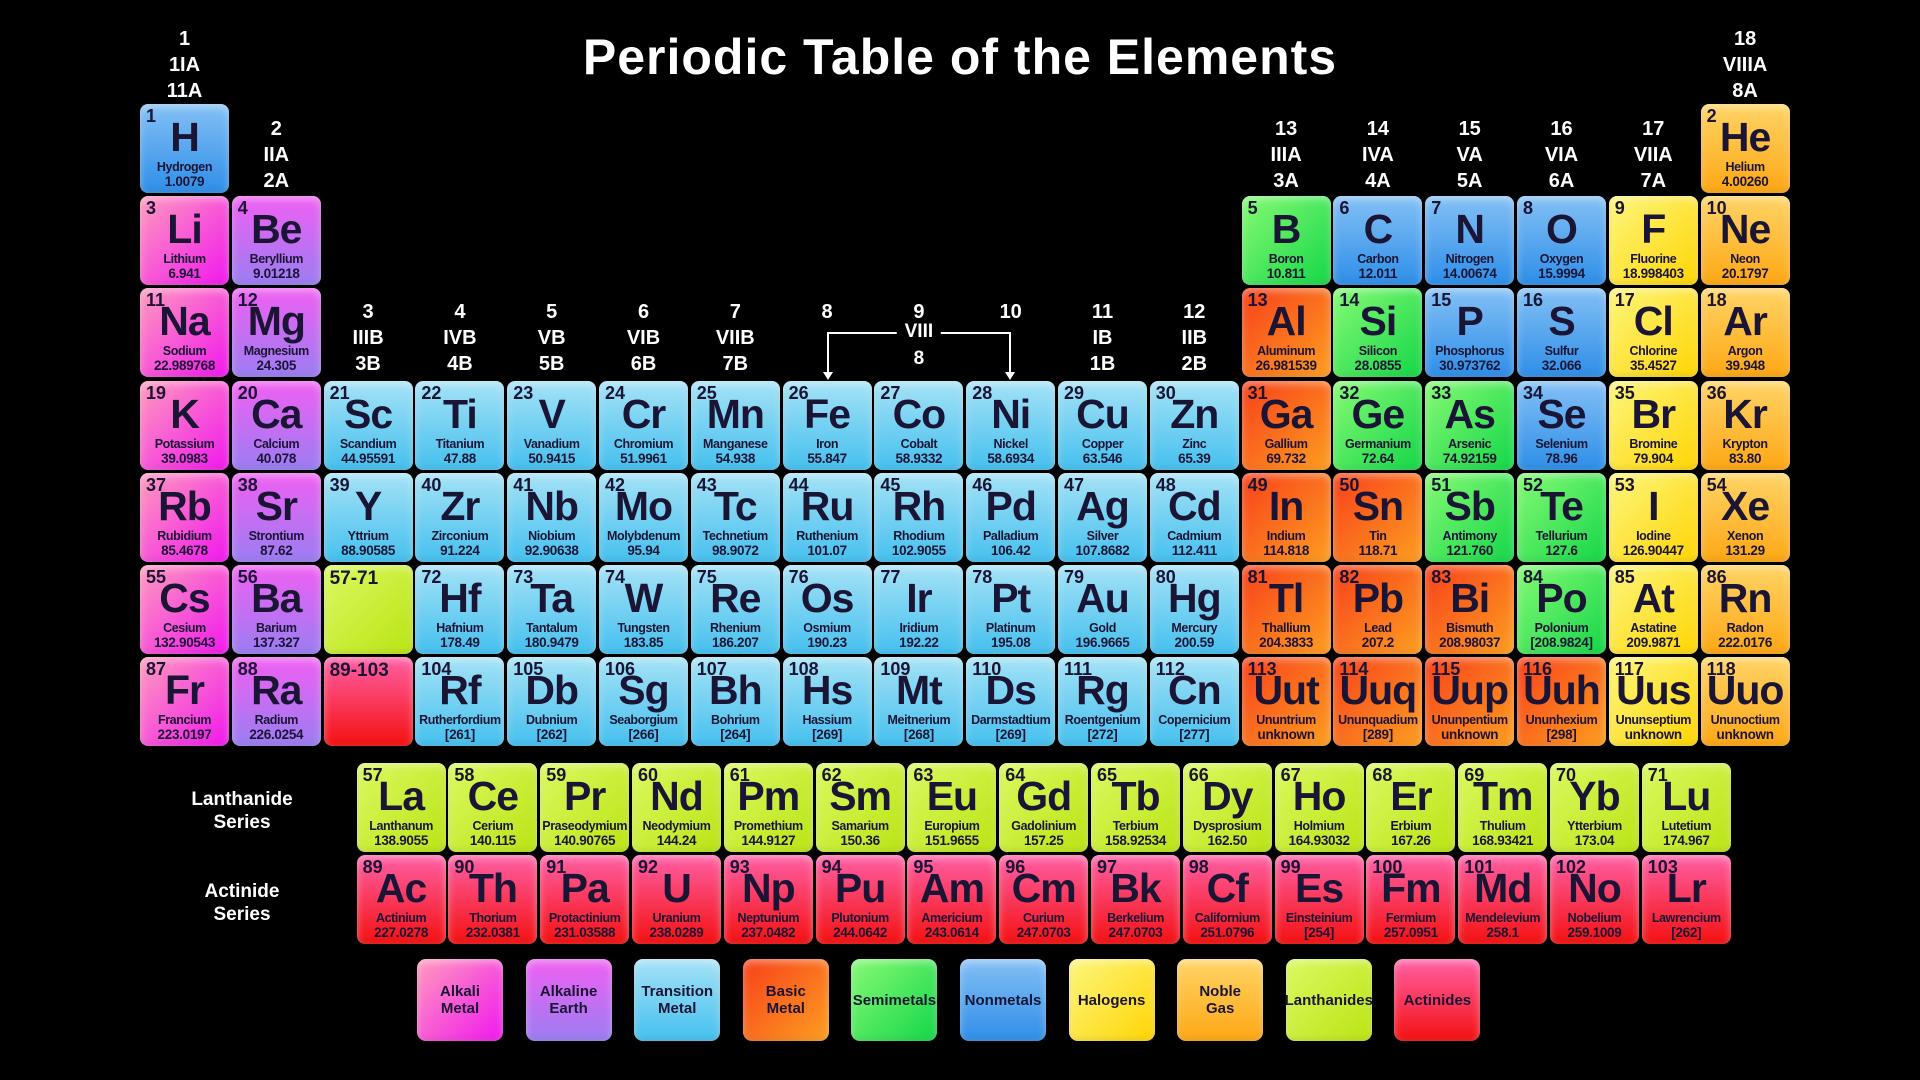 This screenshot has height=1080, width=1920. I want to click on group-header-14: 14 IVA 4A, so click(1377, 155).